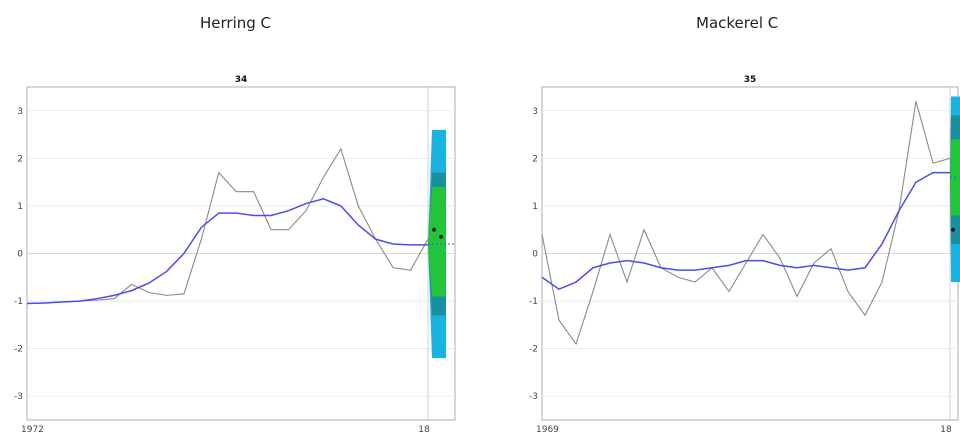  I want to click on panel-title: 34, so click(241, 80).